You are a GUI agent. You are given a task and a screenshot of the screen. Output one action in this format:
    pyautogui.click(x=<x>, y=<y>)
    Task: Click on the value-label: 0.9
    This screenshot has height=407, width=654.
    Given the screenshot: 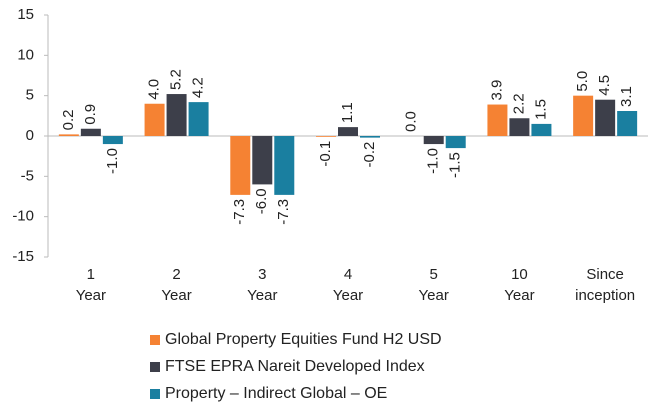 What is the action you would take?
    pyautogui.click(x=90, y=114)
    